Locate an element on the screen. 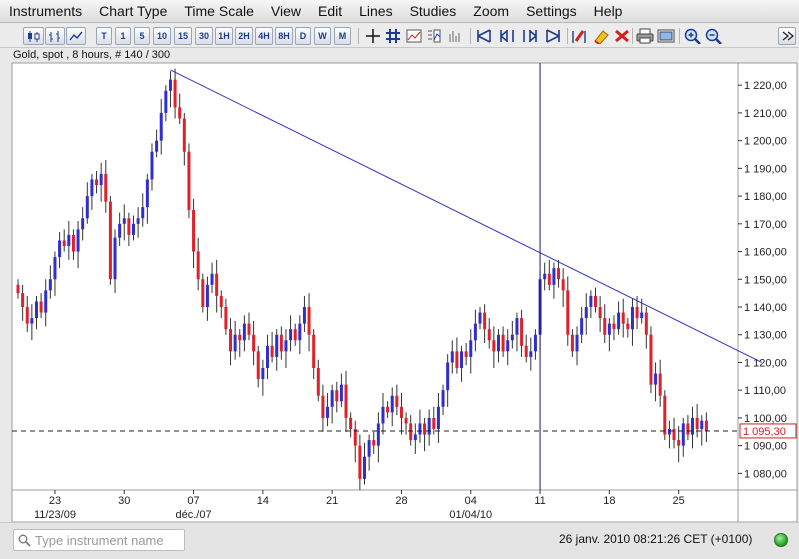 Image resolution: width=799 pixels, height=559 pixels. menu-edit: Edit is located at coordinates (330, 10).